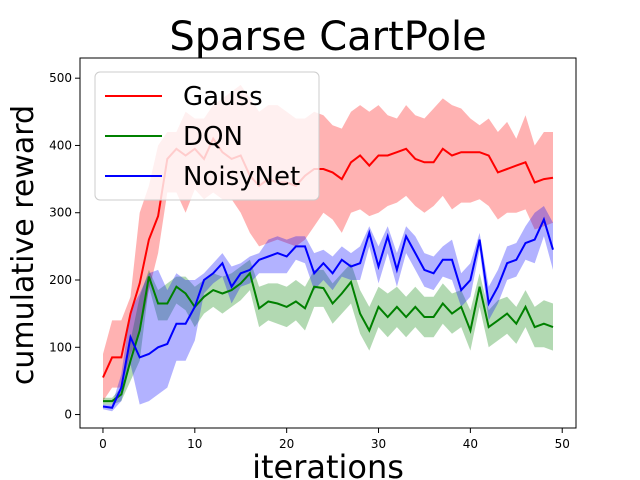 Image resolution: width=640 pixels, height=480 pixels. Describe the element at coordinates (286, 444) in the screenshot. I see `x-tick-label: 20` at that location.